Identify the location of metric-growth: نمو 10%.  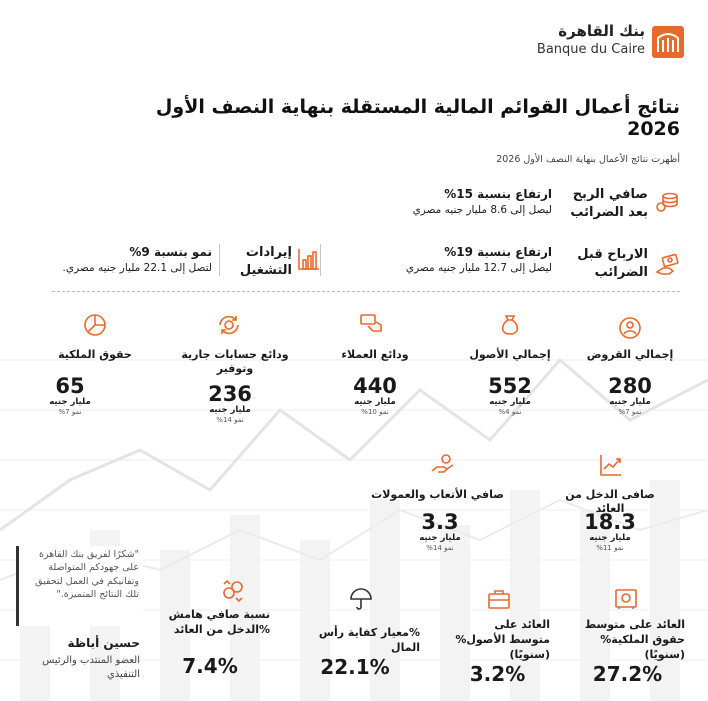
(375, 412).